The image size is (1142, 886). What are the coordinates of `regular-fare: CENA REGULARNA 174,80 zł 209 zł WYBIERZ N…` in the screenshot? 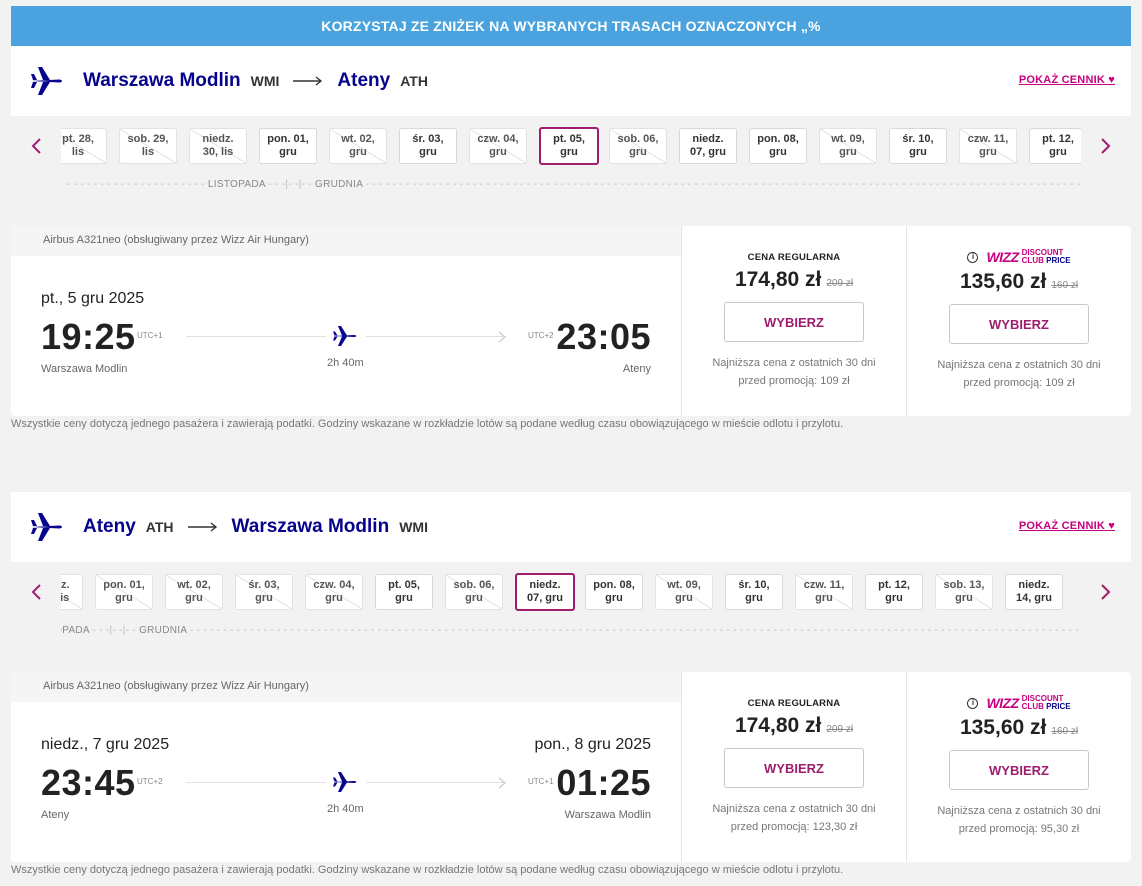 It's located at (793, 321).